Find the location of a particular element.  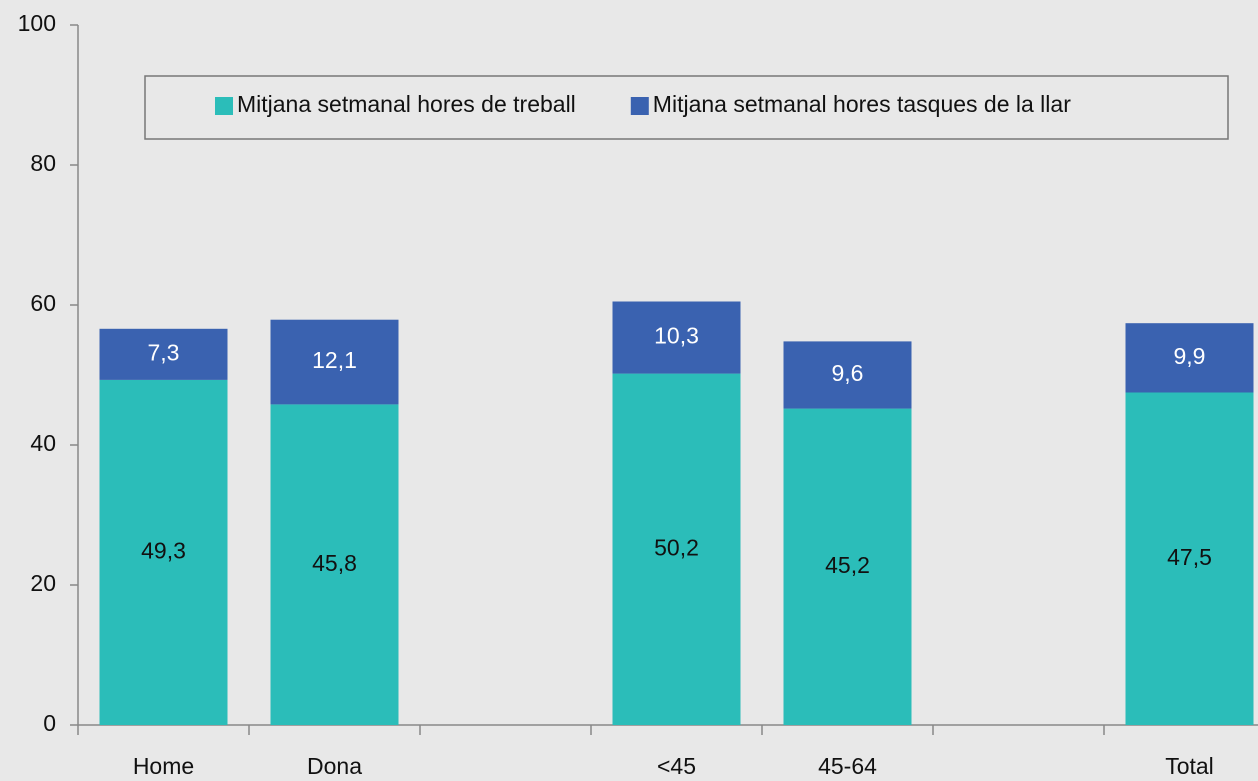

value-label: 10,3 is located at coordinates (676, 336).